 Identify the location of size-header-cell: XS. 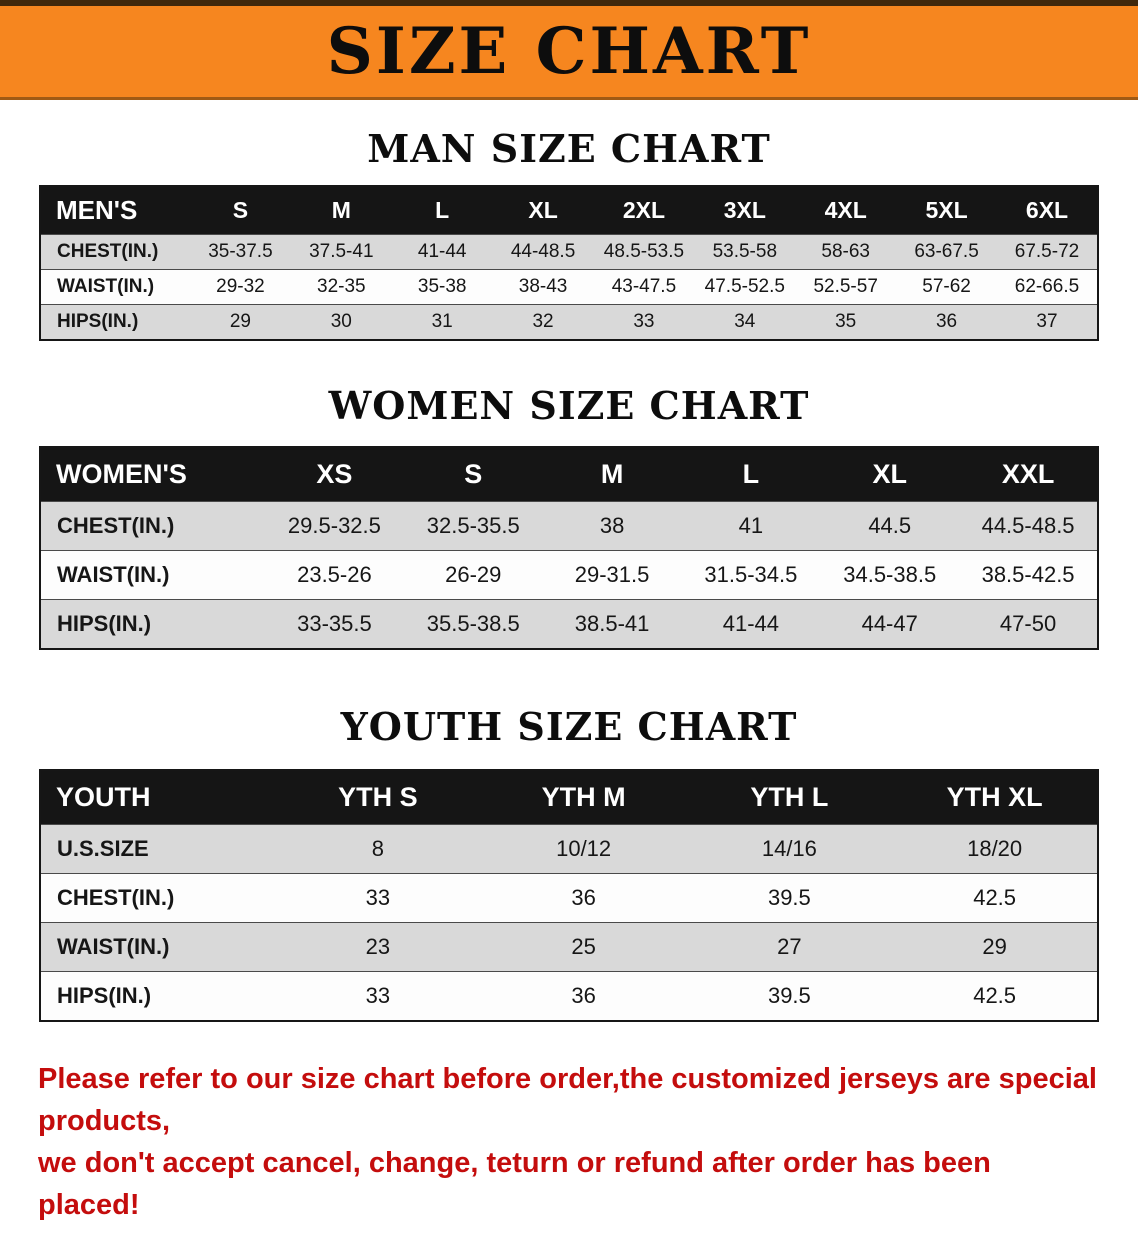
(334, 474).